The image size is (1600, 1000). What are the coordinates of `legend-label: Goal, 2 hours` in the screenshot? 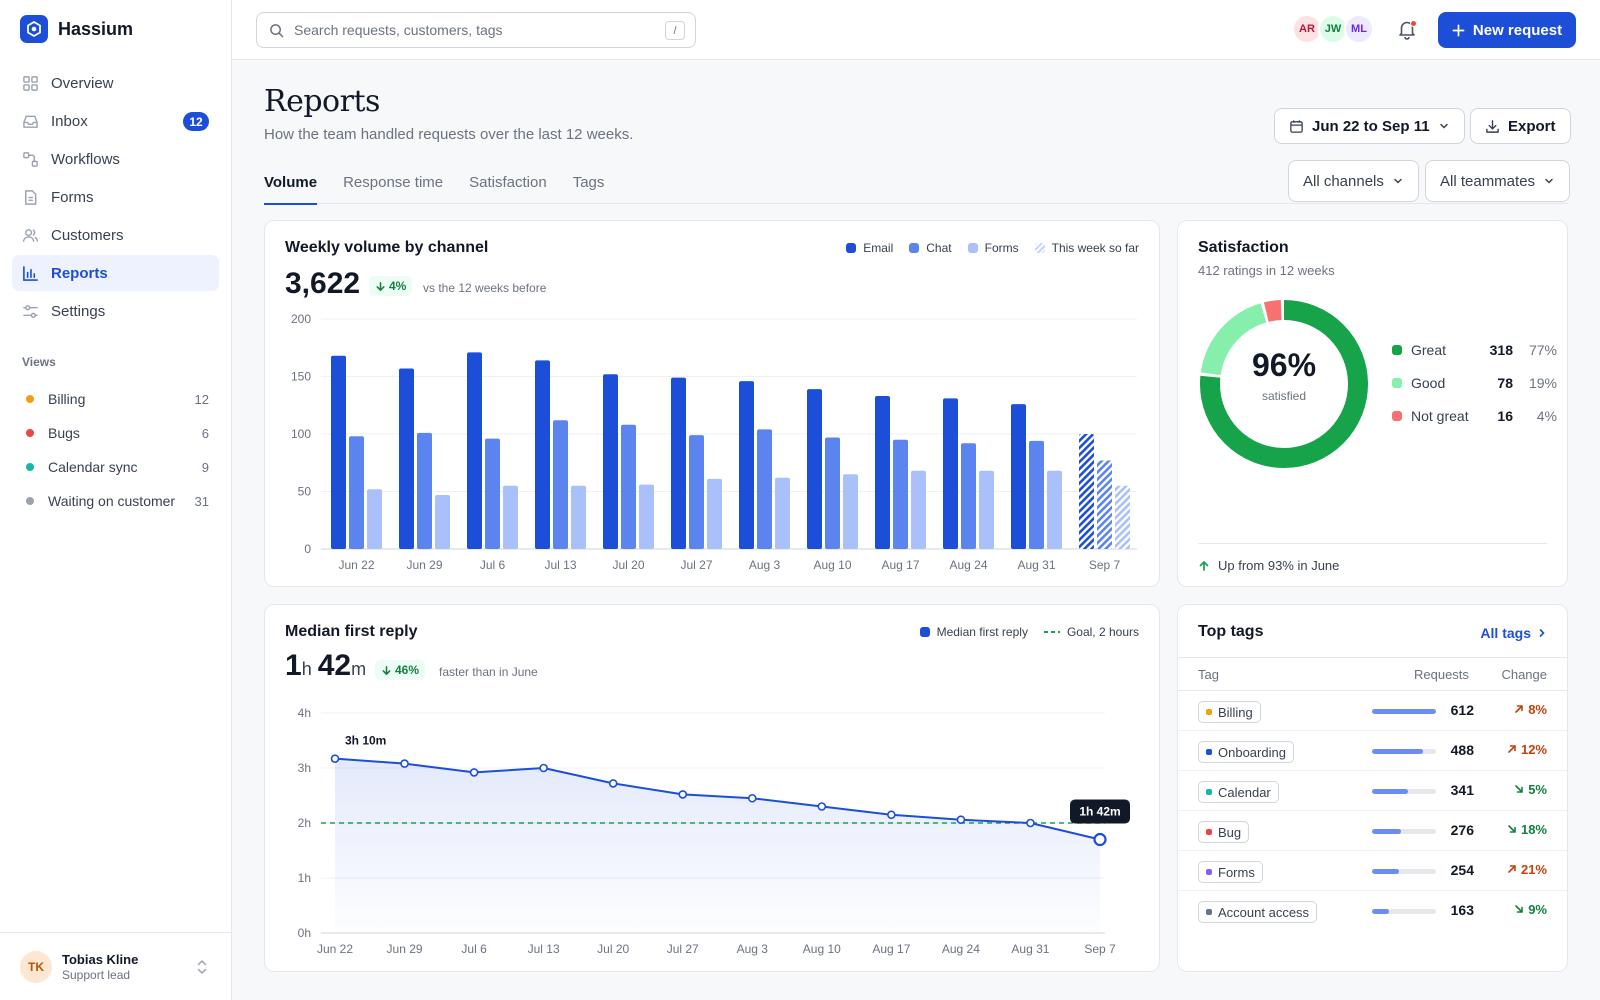 It's located at (1102, 632).